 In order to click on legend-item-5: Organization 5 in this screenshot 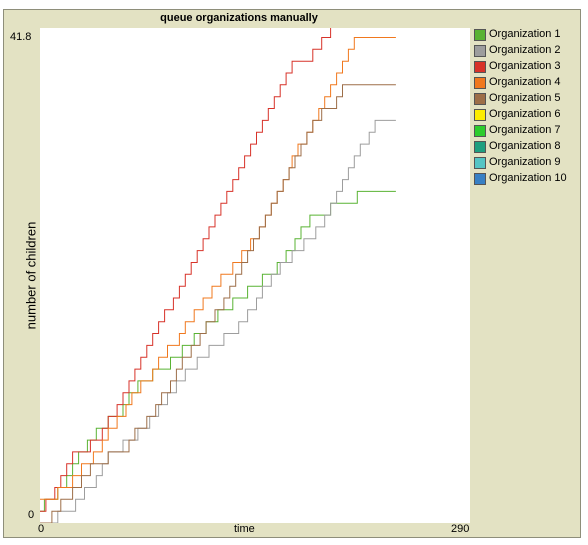, I will do `click(526, 100)`.